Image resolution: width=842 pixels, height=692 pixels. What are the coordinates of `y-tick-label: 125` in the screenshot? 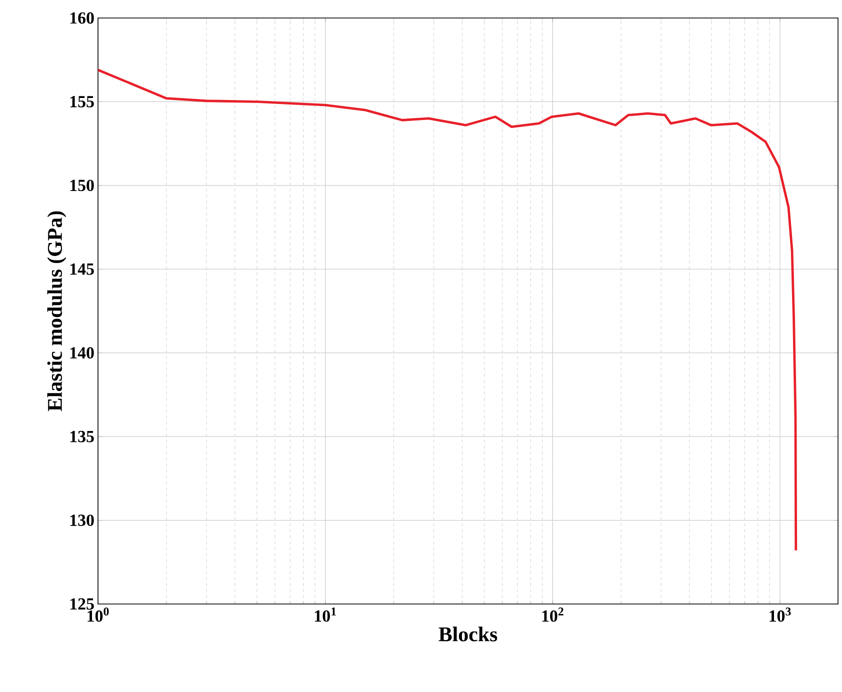 It's located at (82, 604).